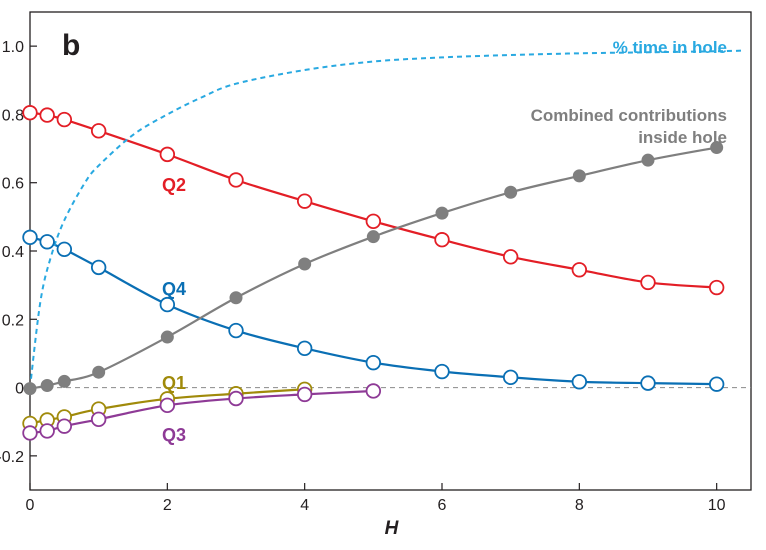  What do you see at coordinates (167, 505) in the screenshot?
I see `x-tick-label: 2` at bounding box center [167, 505].